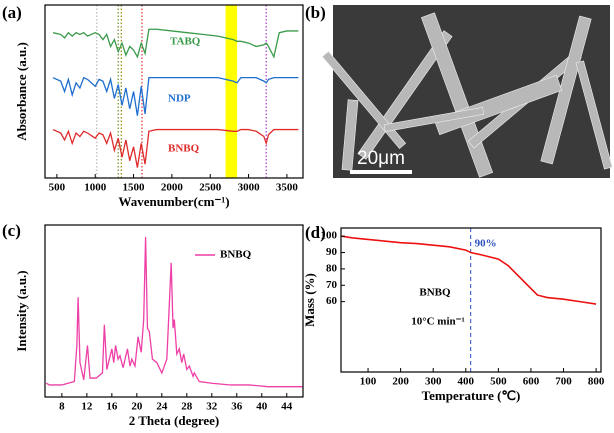  What do you see at coordinates (87, 407) in the screenshot?
I see `x-tick-label: 12` at bounding box center [87, 407].